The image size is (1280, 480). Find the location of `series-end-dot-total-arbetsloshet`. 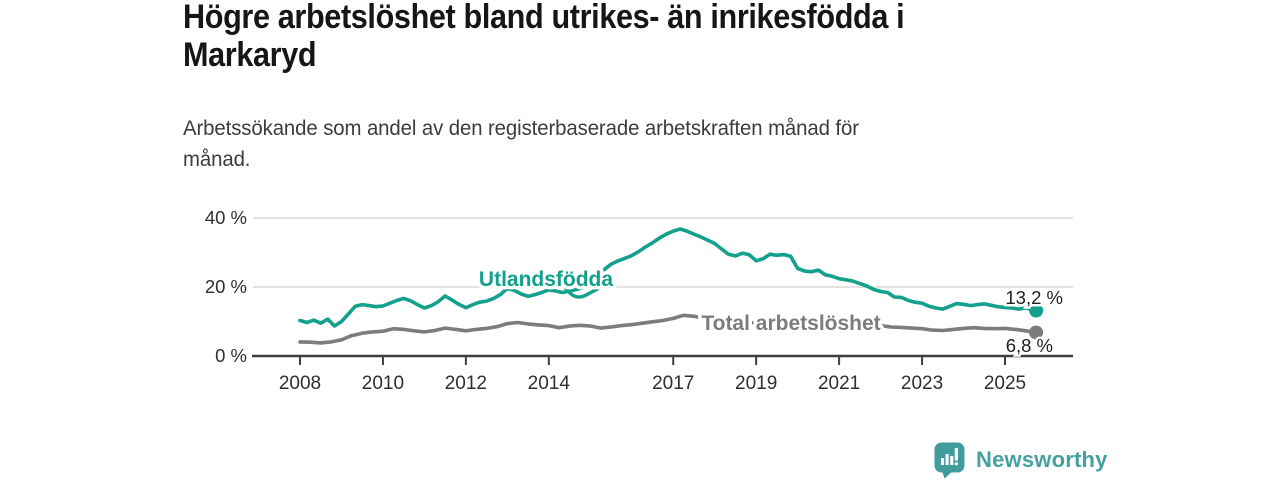

series-end-dot-total-arbetsloshet is located at coordinates (1036, 332).